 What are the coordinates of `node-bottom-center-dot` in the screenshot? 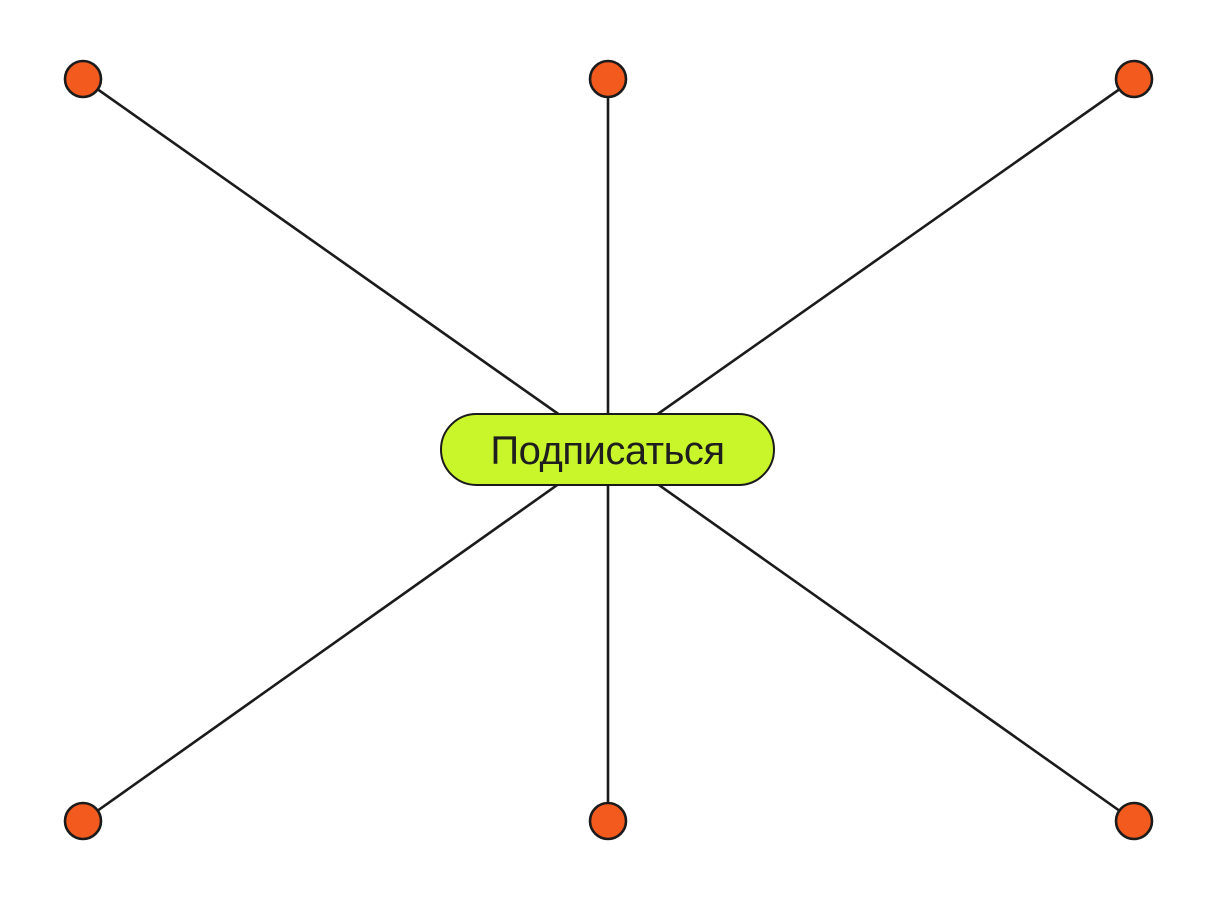 It's located at (608, 821).